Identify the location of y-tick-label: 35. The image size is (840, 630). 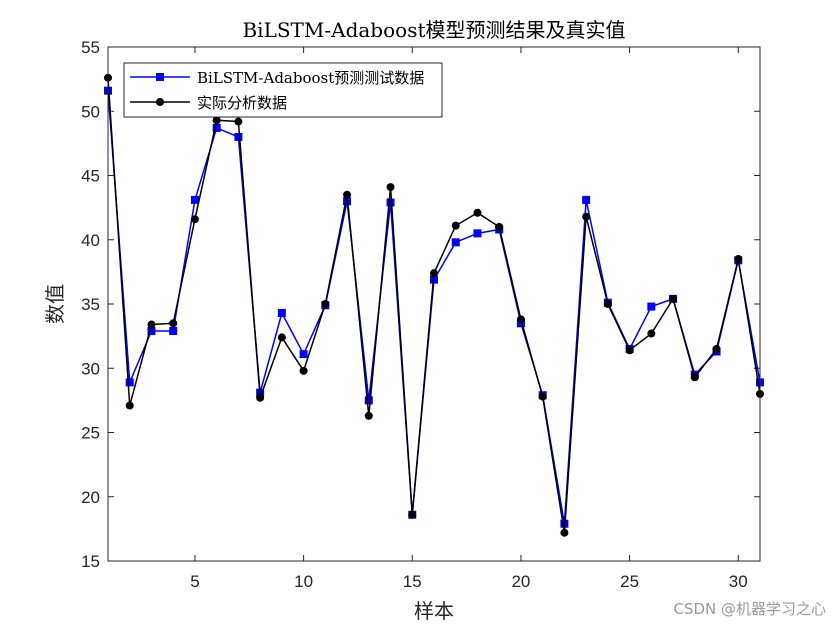
(90, 304).